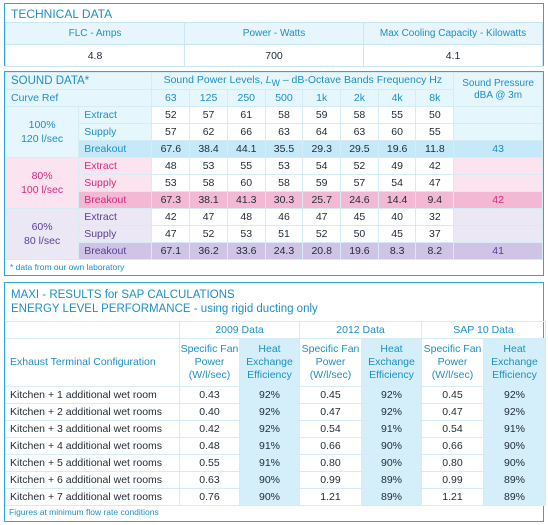 The width and height of the screenshot is (548, 525). I want to click on fan-power-value: 0.54, so click(330, 429).